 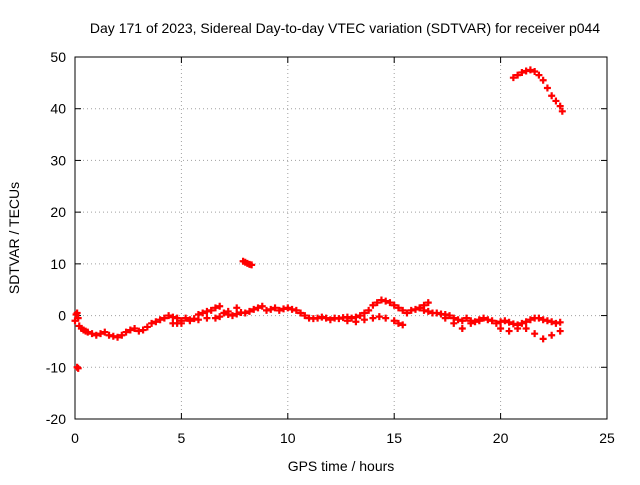 I want to click on x-tick-label: 0, so click(x=75, y=438).